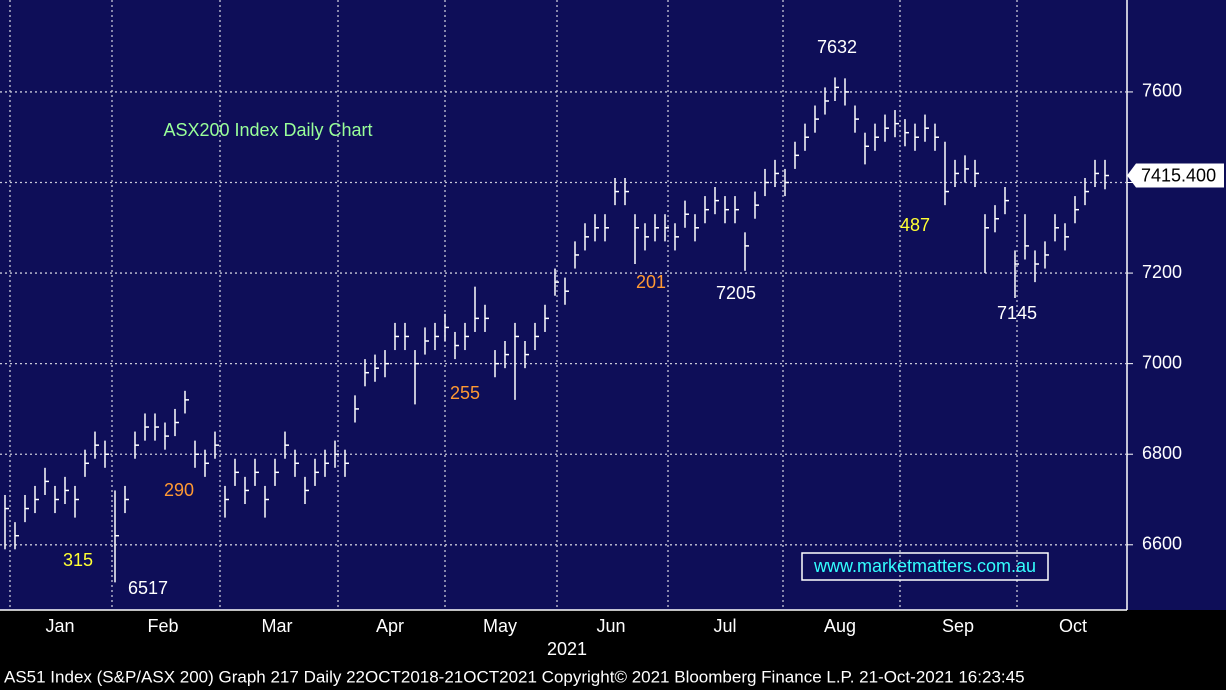 This screenshot has width=1226, height=690. What do you see at coordinates (736, 293) in the screenshot?
I see `annotation: 7205` at bounding box center [736, 293].